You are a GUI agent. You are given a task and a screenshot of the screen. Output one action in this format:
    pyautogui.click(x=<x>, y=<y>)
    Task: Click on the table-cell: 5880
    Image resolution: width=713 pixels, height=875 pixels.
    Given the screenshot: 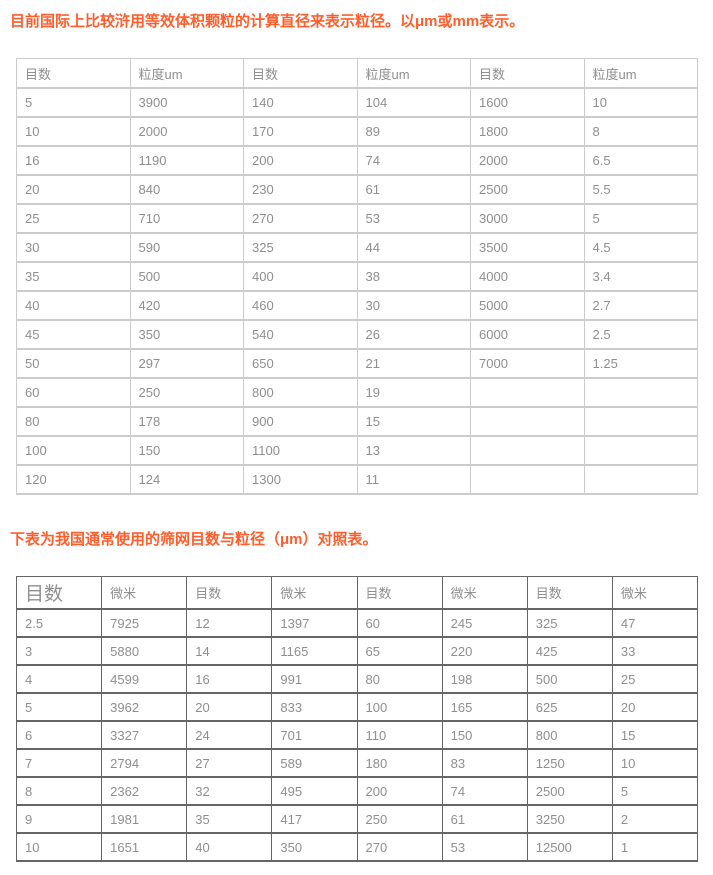 What is the action you would take?
    pyautogui.click(x=144, y=651)
    